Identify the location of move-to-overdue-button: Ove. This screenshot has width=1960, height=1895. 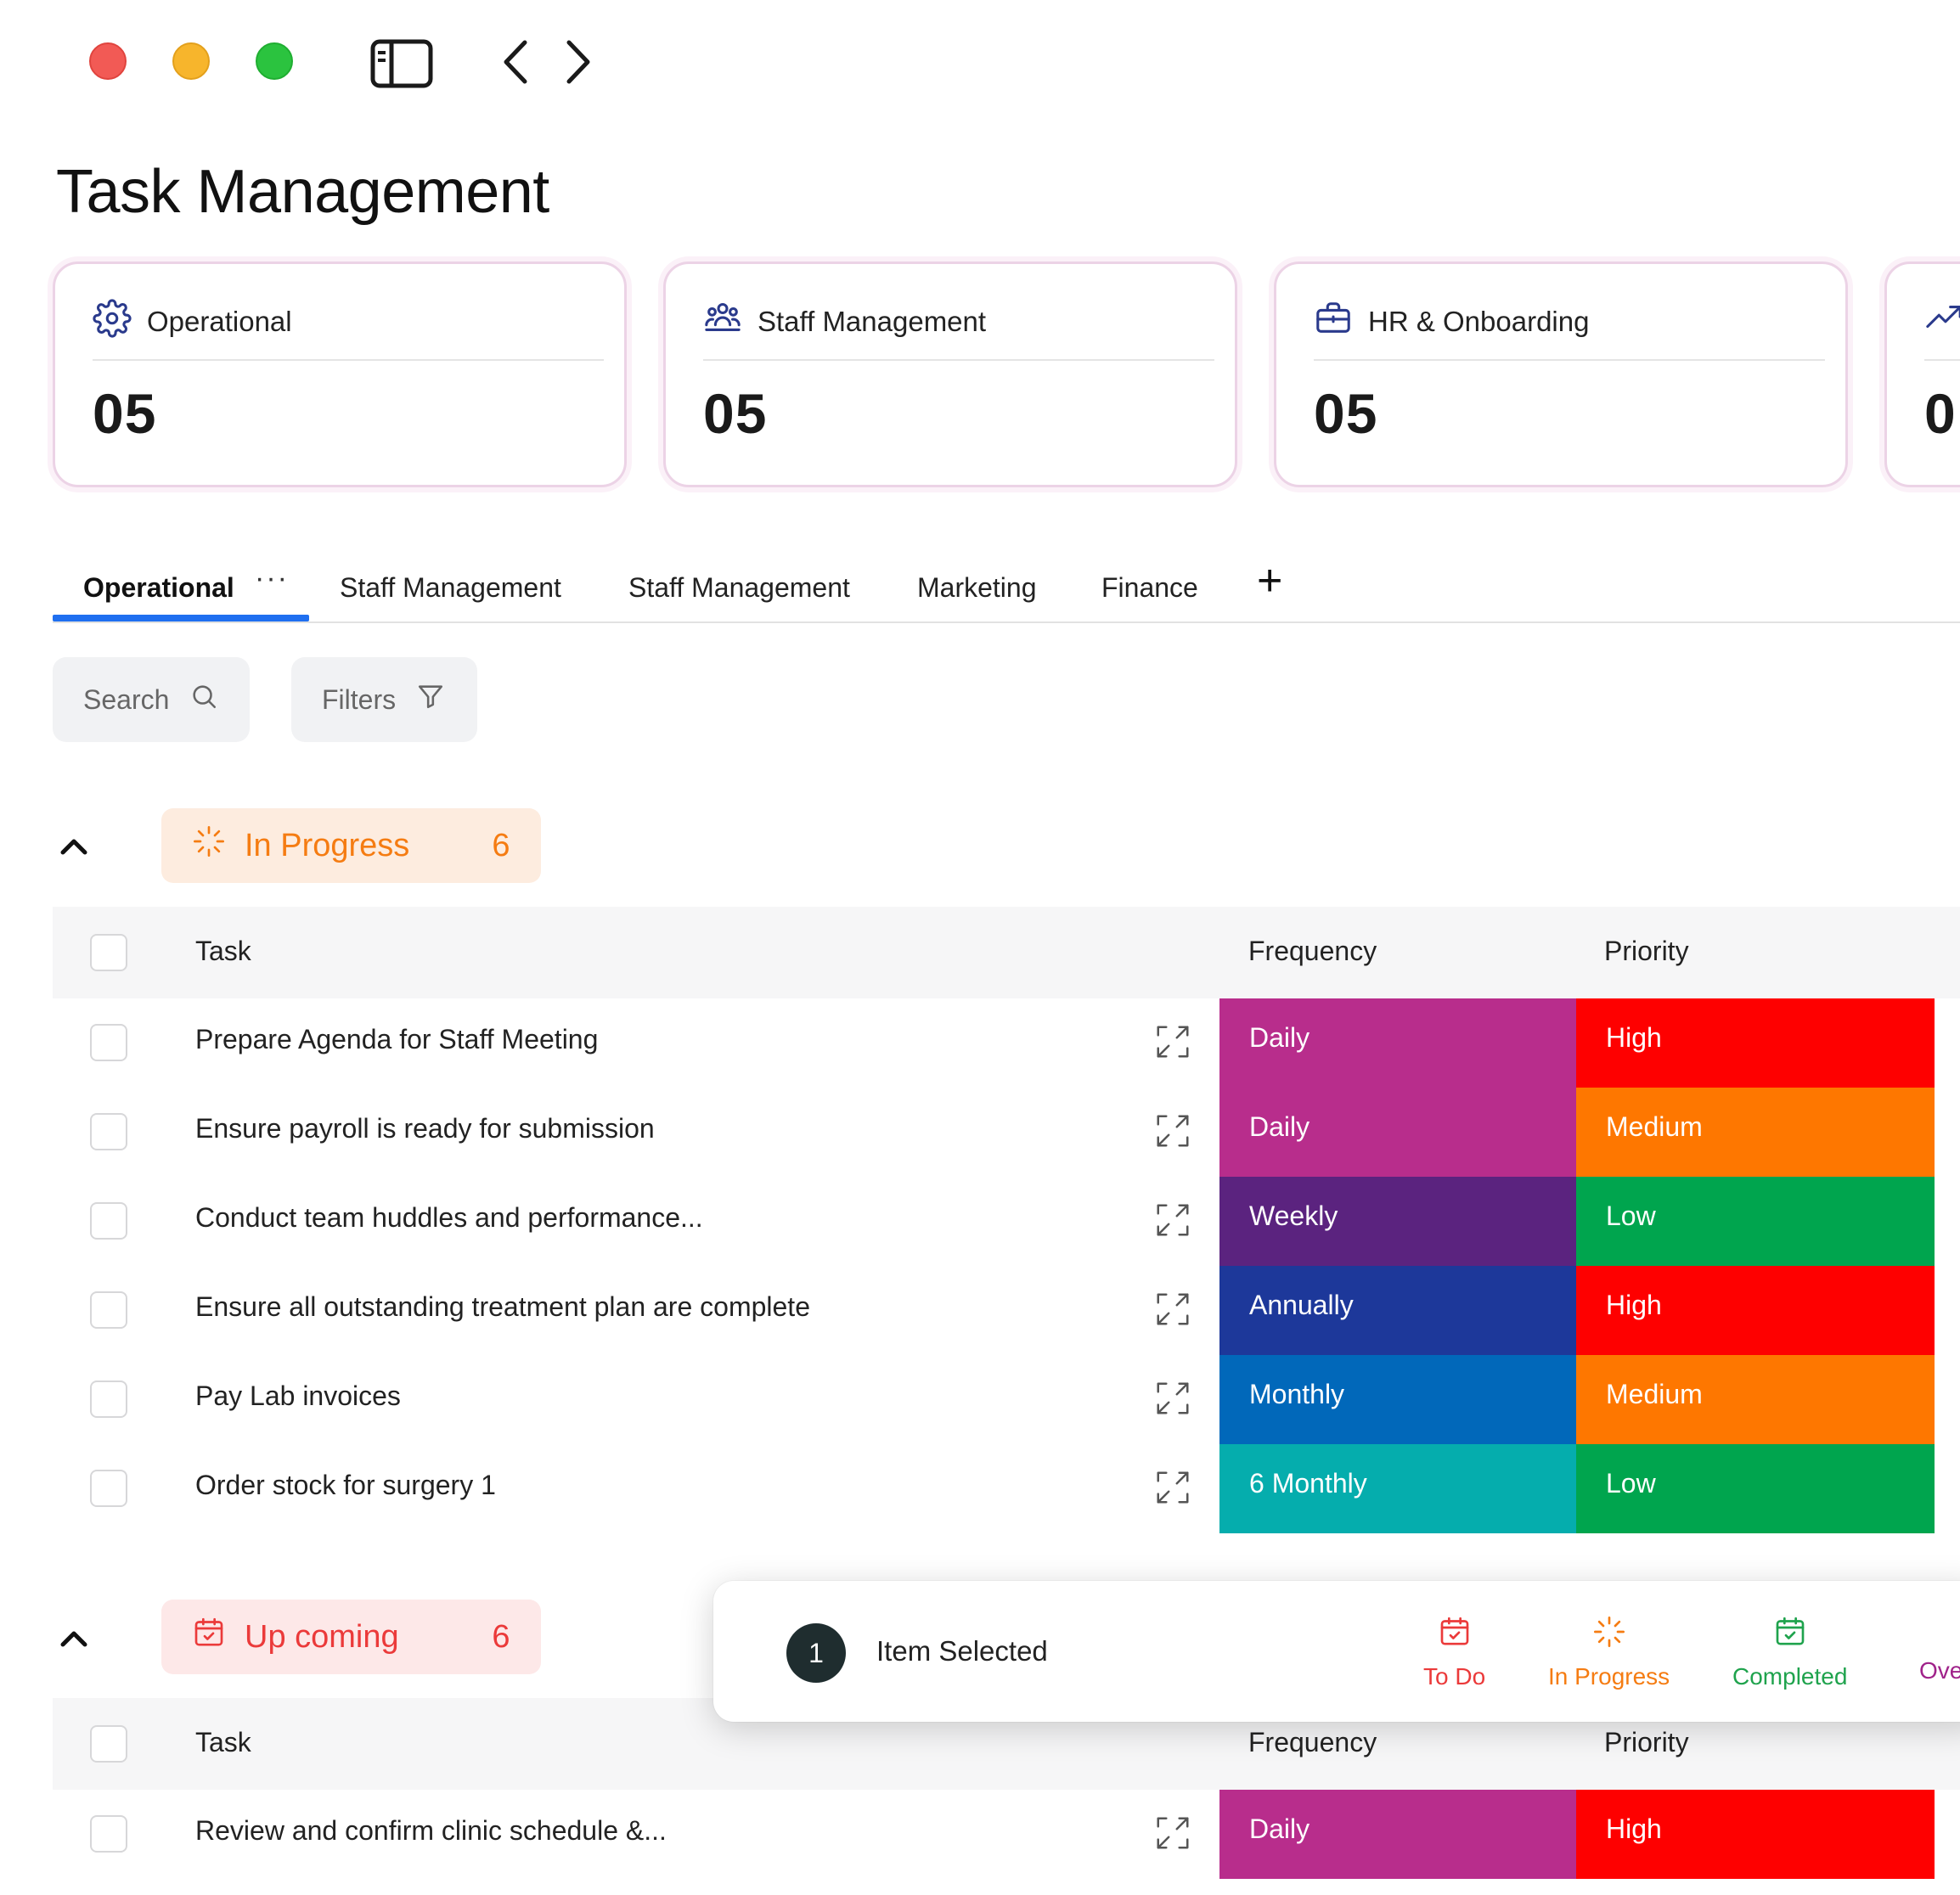
(1940, 1649).